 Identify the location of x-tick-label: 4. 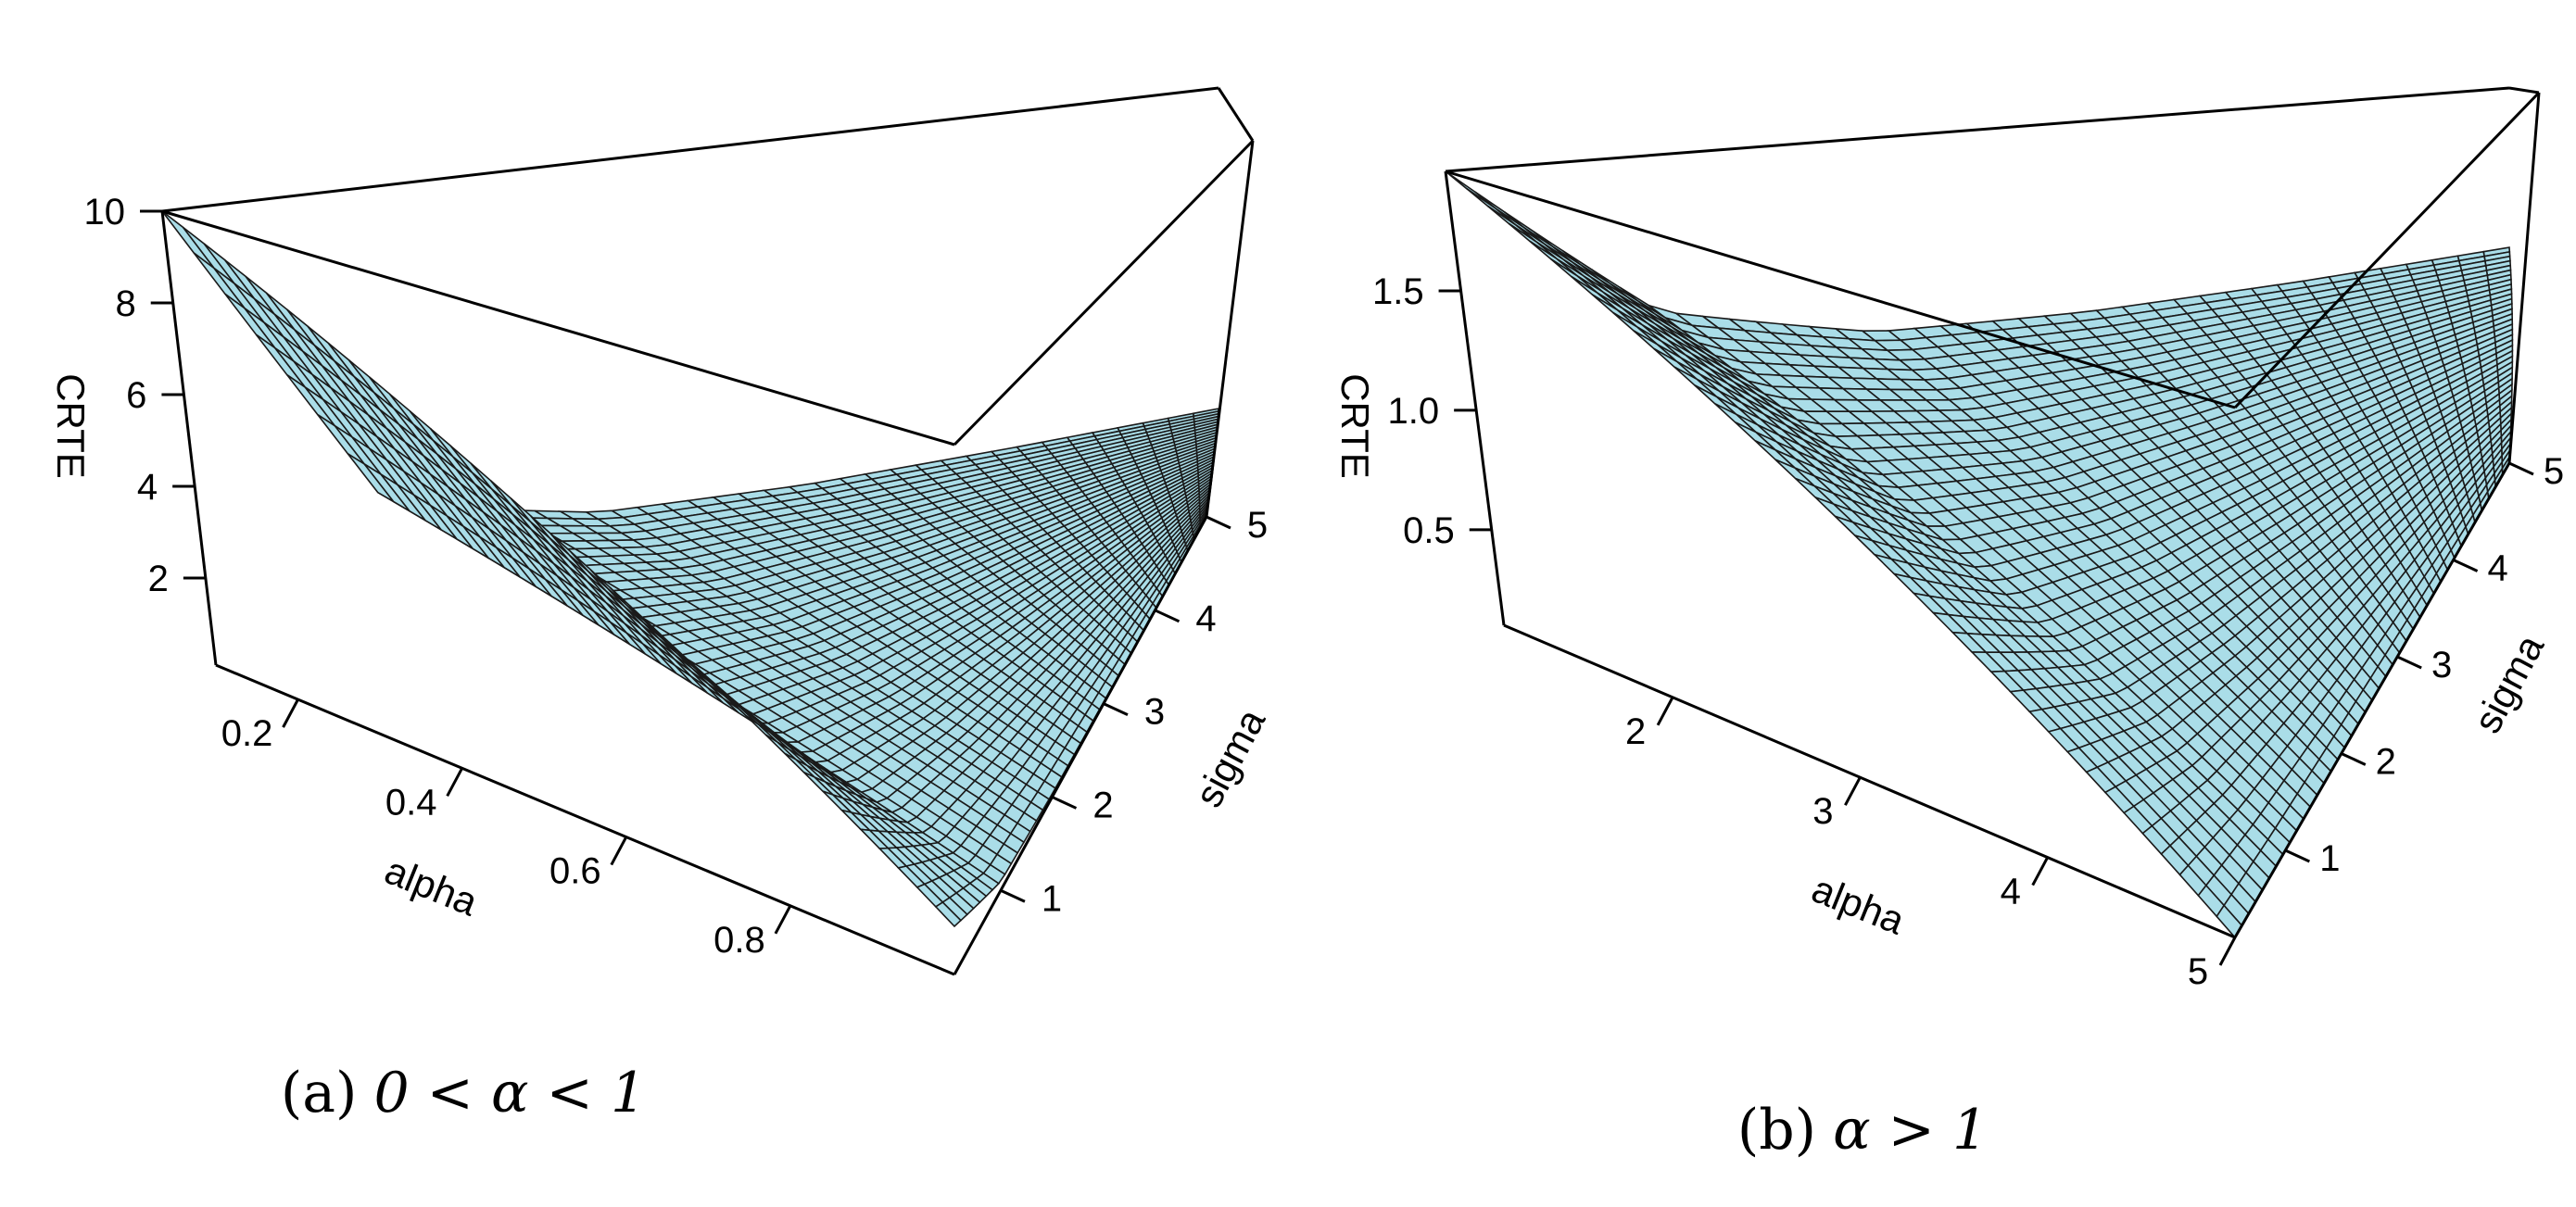
(2011, 892).